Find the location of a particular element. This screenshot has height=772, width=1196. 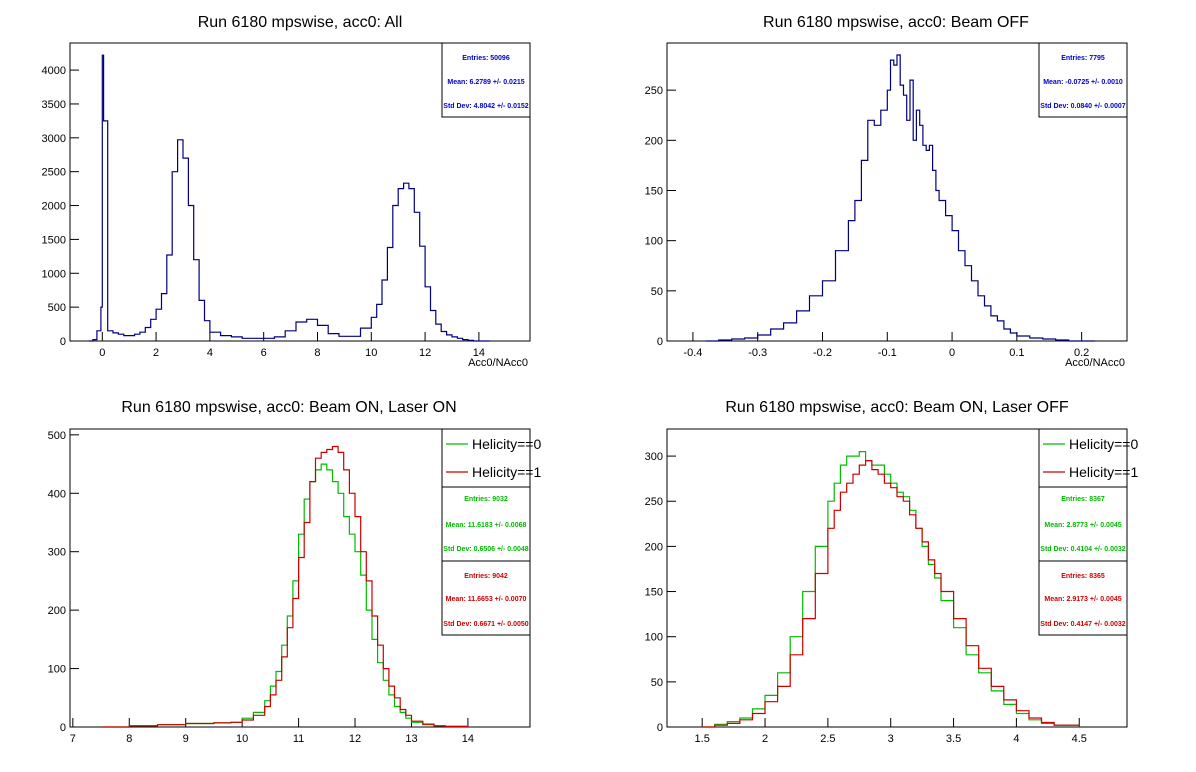

x-tick-label: 13 is located at coordinates (411, 739).